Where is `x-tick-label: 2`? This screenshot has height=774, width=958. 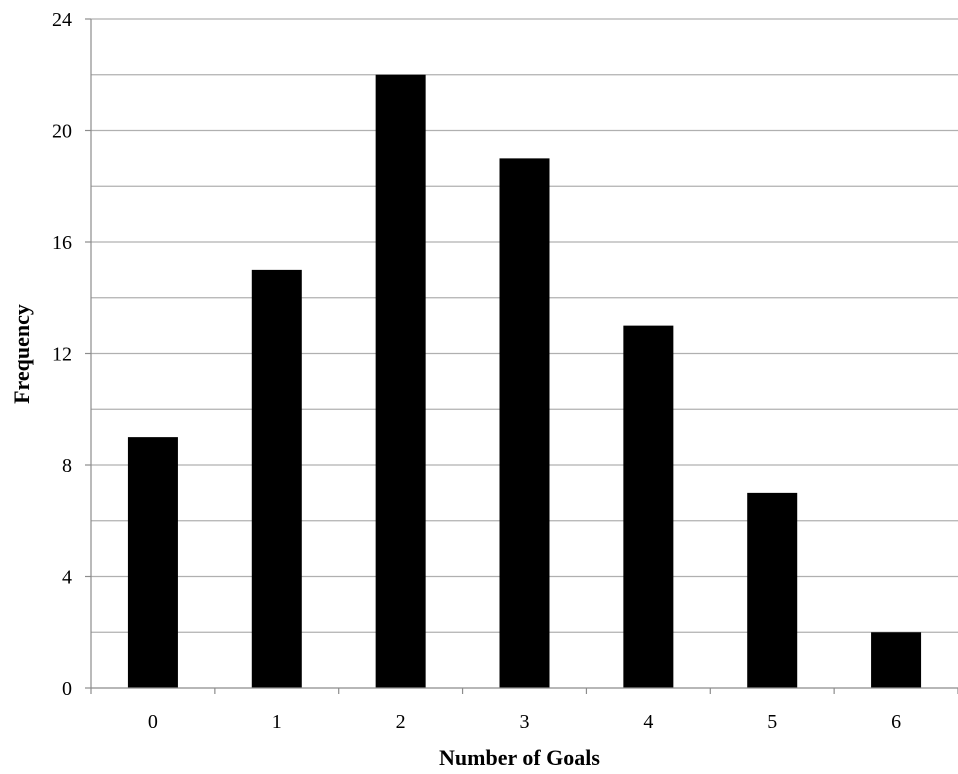 x-tick-label: 2 is located at coordinates (401, 722).